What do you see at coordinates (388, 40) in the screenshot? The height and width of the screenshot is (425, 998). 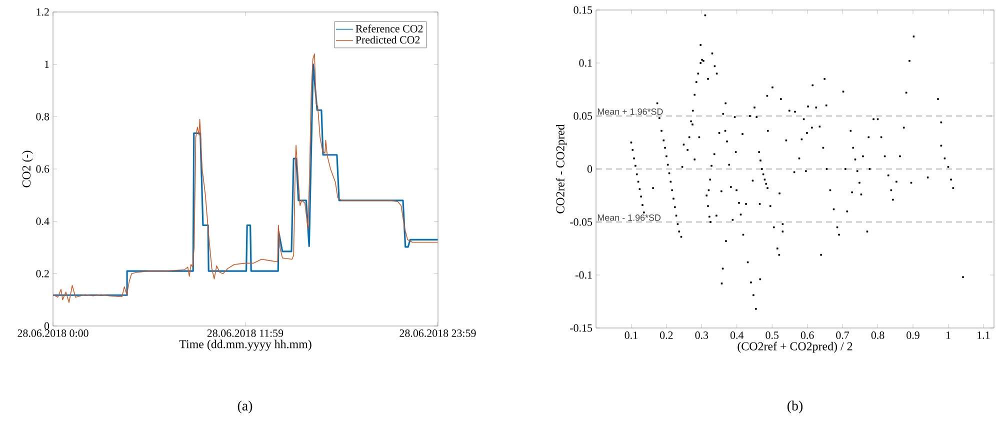 I see `legend-label: Predicted CO2` at bounding box center [388, 40].